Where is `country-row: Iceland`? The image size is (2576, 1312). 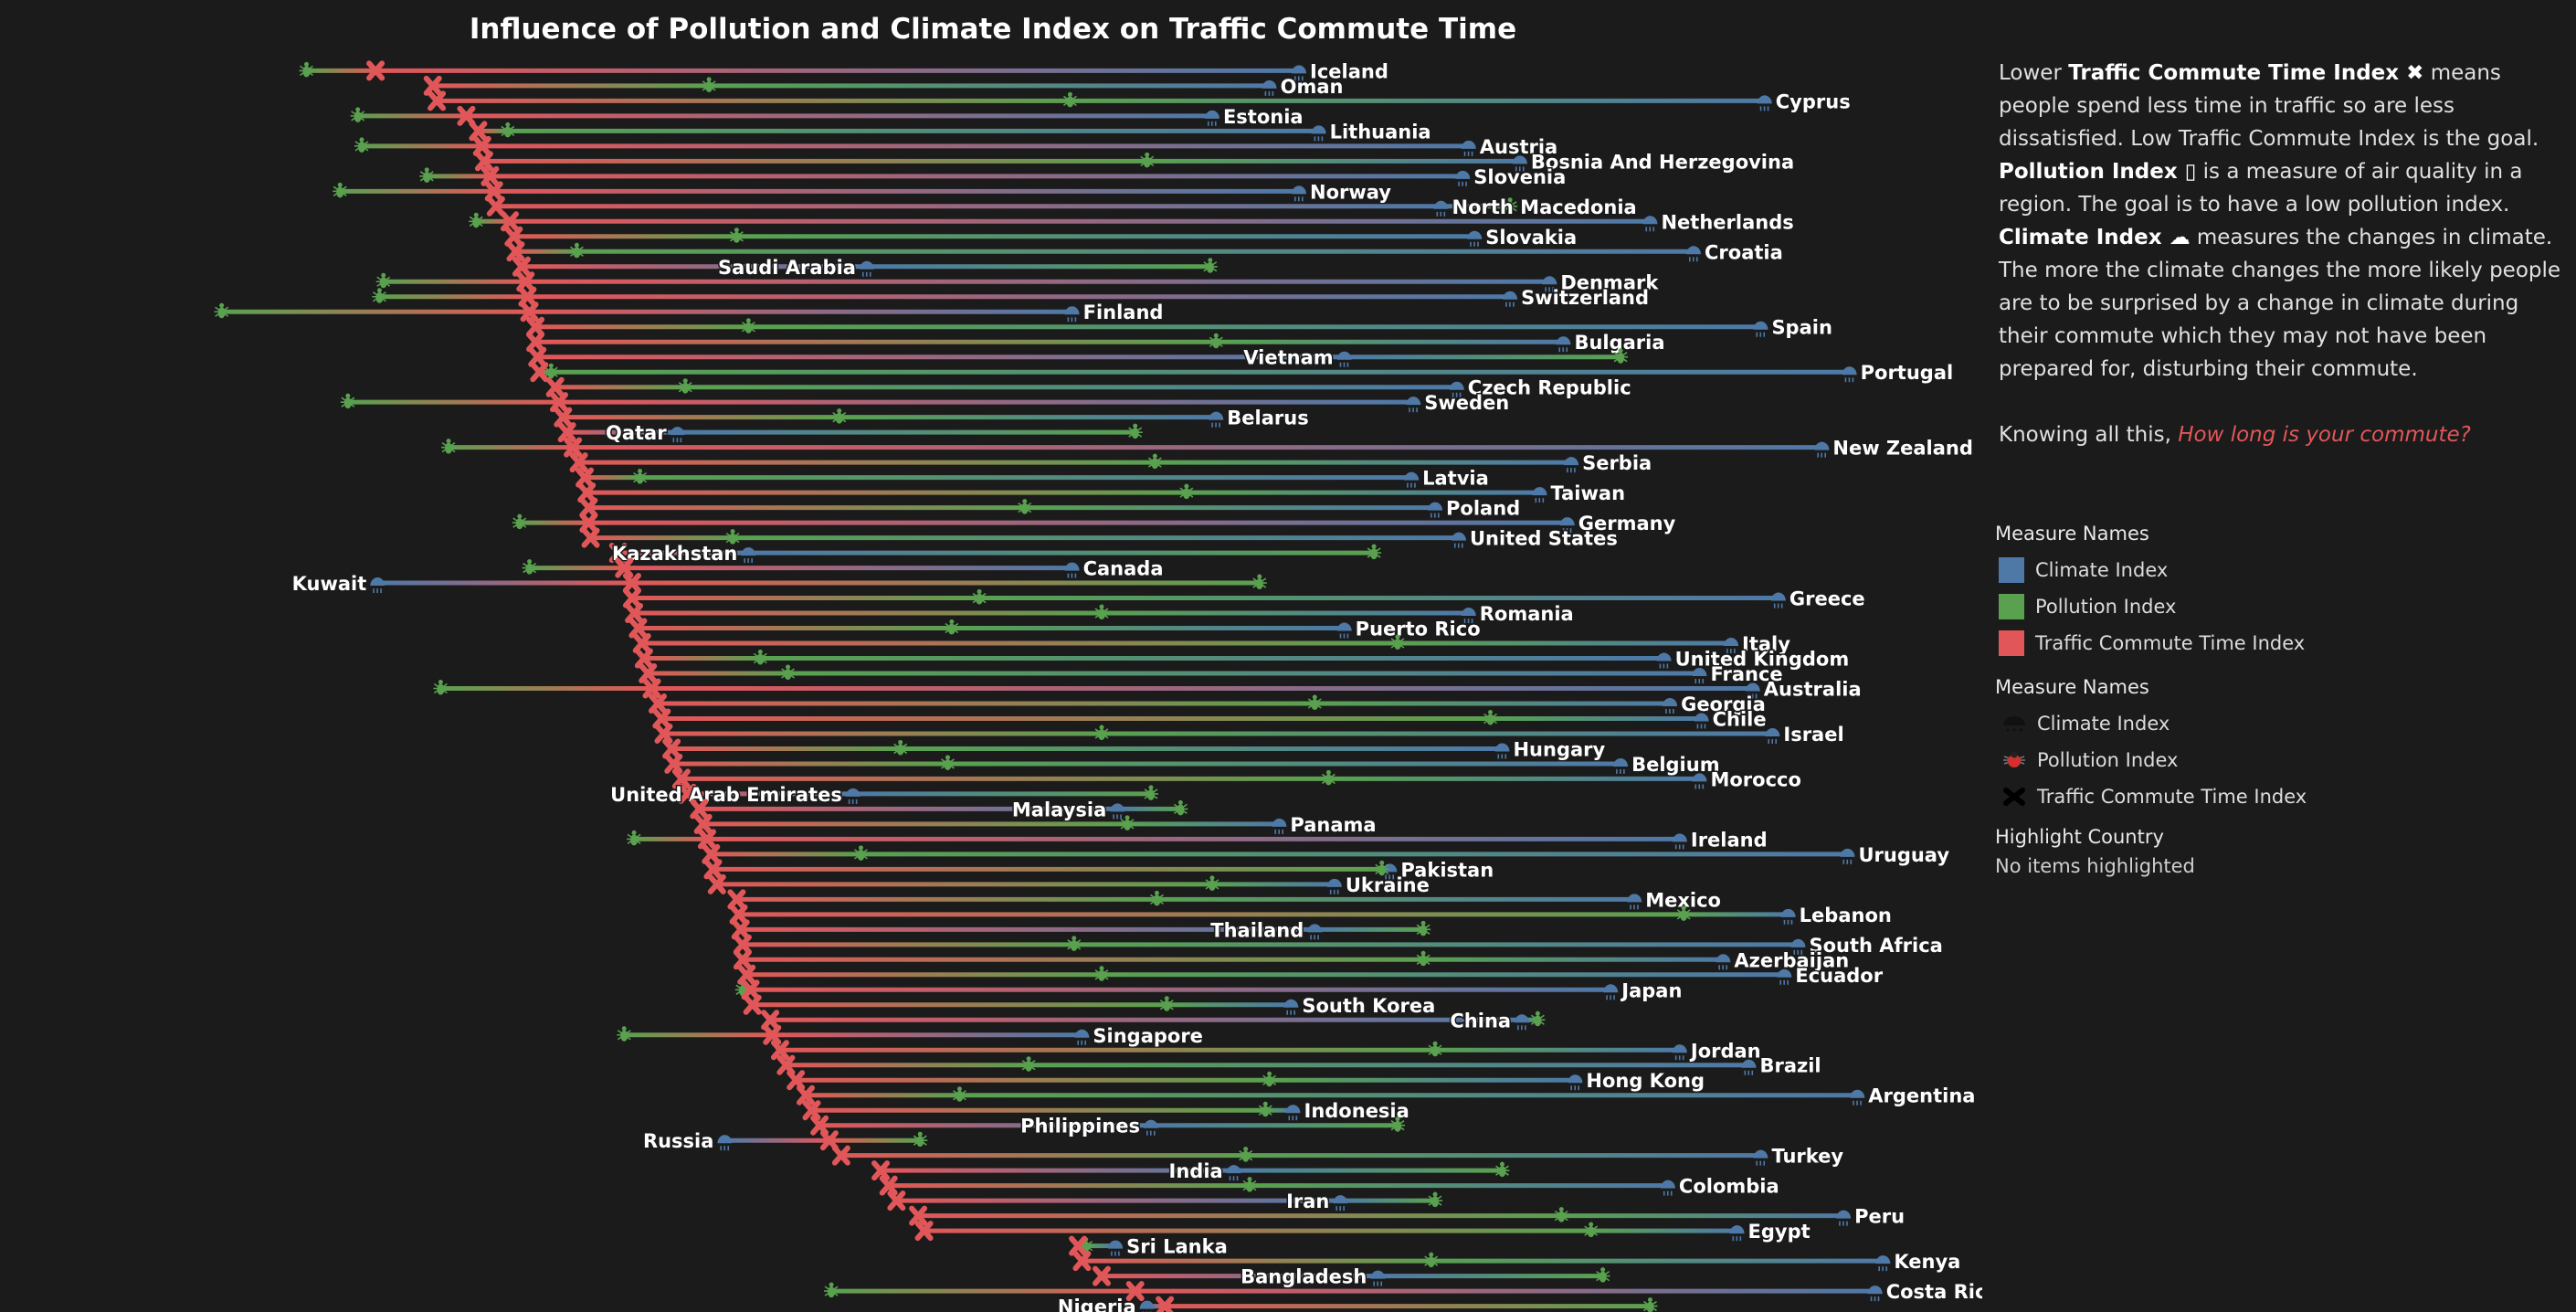 country-row: Iceland is located at coordinates (844, 71).